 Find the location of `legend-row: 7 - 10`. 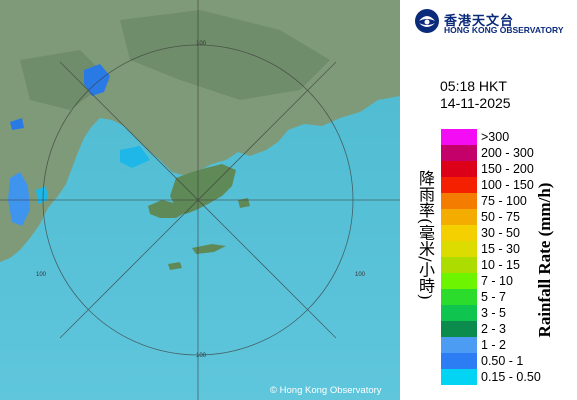

legend-row: 7 - 10 is located at coordinates (509, 281).